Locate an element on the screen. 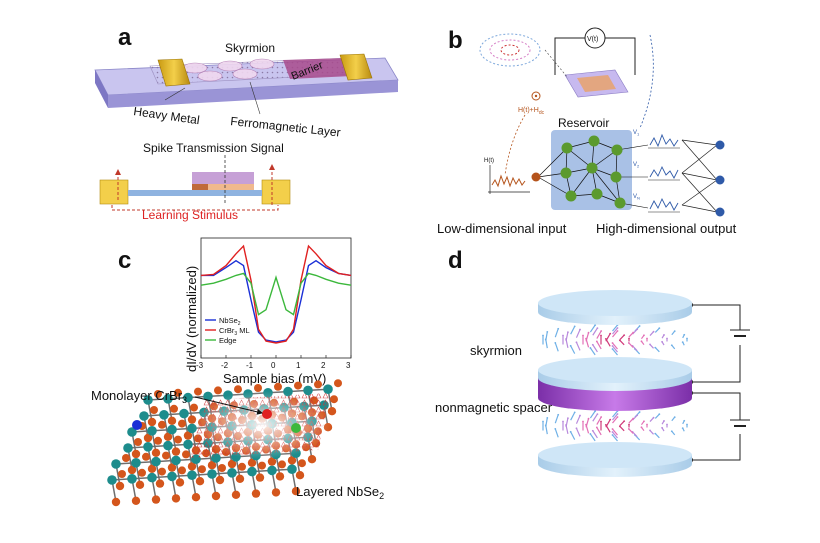 The height and width of the screenshot is (543, 820). output-plot-2: V2 is located at coordinates (656, 171).